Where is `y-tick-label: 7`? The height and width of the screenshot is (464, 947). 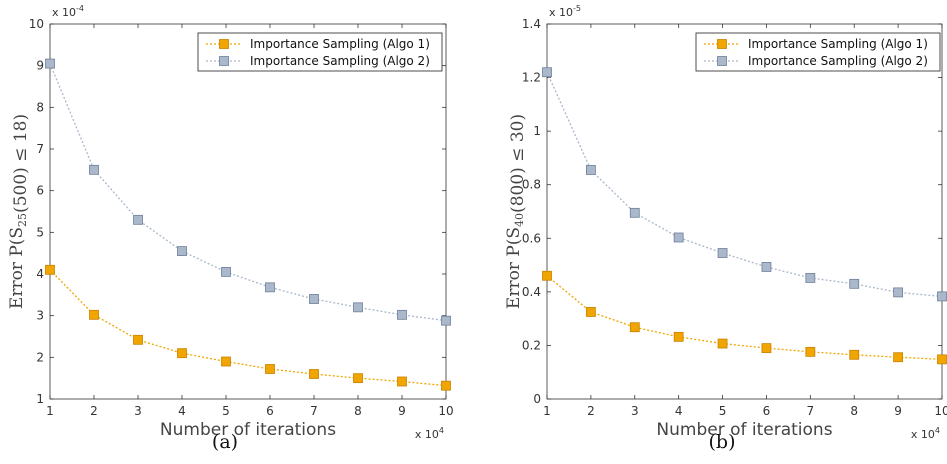
y-tick-label: 7 is located at coordinates (40, 149).